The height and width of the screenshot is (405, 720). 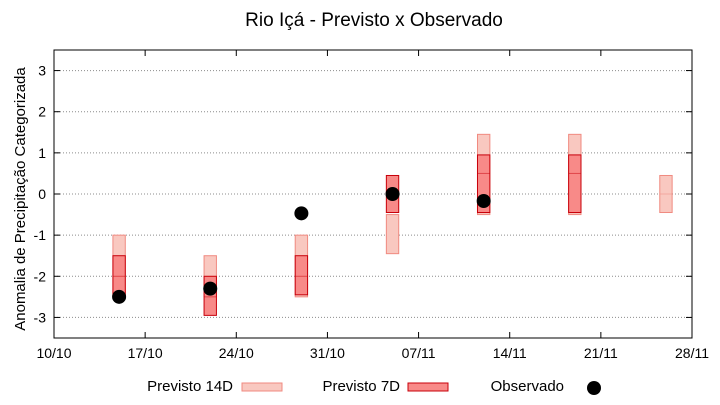 What do you see at coordinates (419, 353) in the screenshot?
I see `x-tick-label: 07/11` at bounding box center [419, 353].